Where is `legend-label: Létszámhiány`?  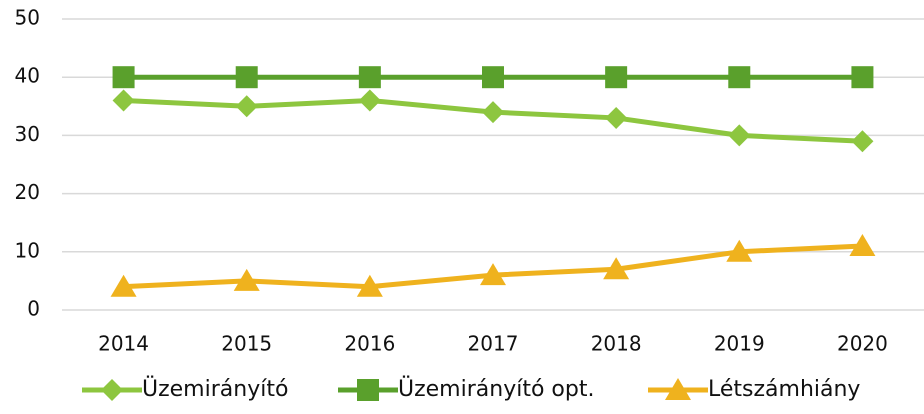 legend-label: Létszámhiány is located at coordinates (784, 389).